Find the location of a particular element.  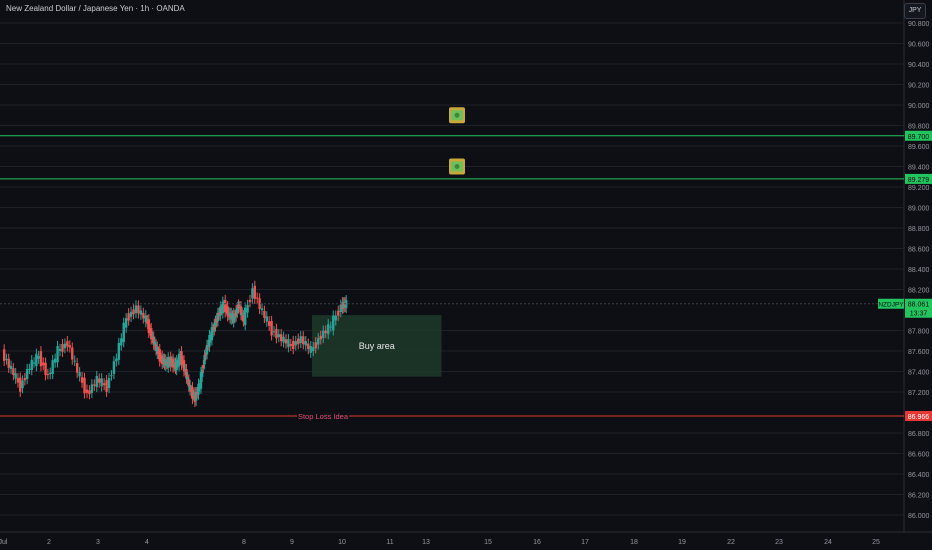

price-tick-label: 89.400 is located at coordinates (919, 168).